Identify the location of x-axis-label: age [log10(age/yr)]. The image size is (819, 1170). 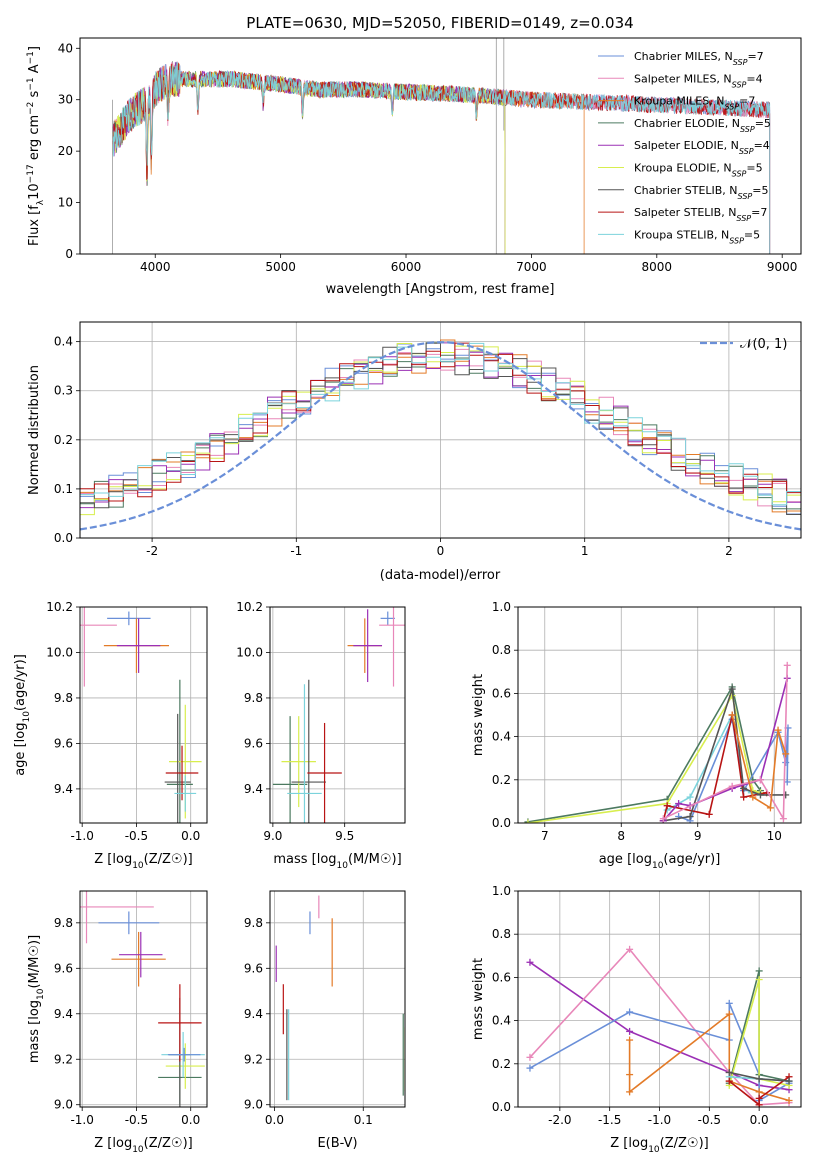
(660, 861).